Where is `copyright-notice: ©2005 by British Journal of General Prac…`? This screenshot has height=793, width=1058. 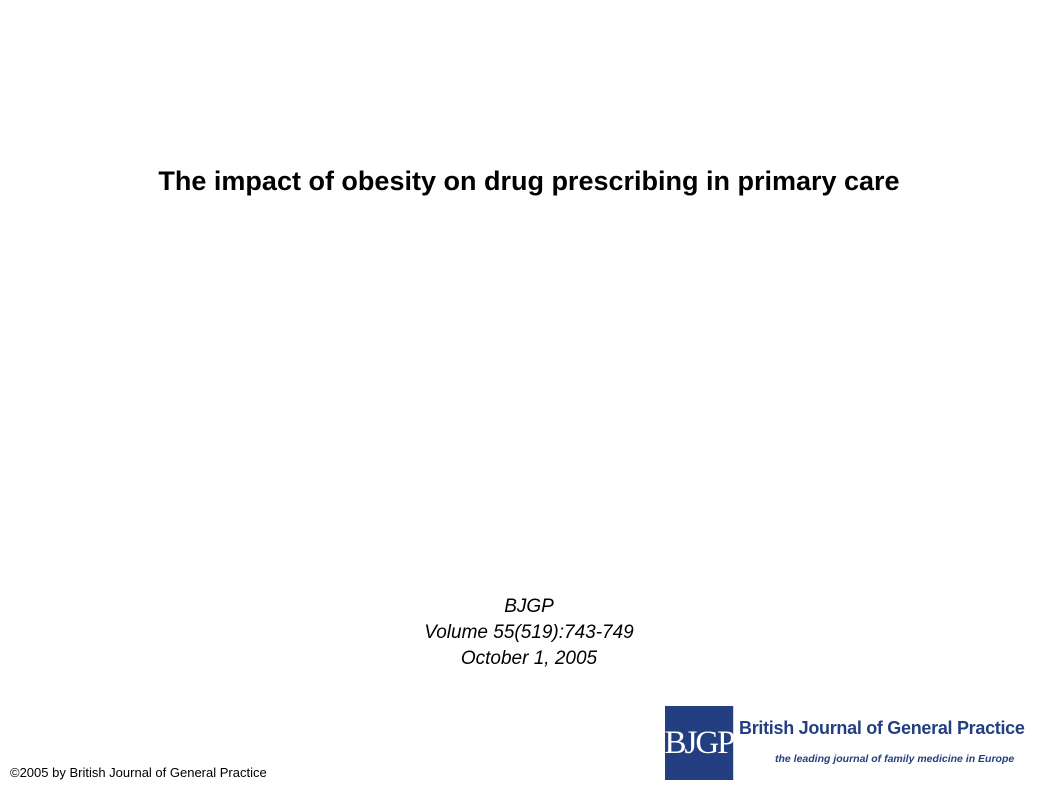 copyright-notice: ©2005 by British Journal of General Prac… is located at coordinates (138, 772).